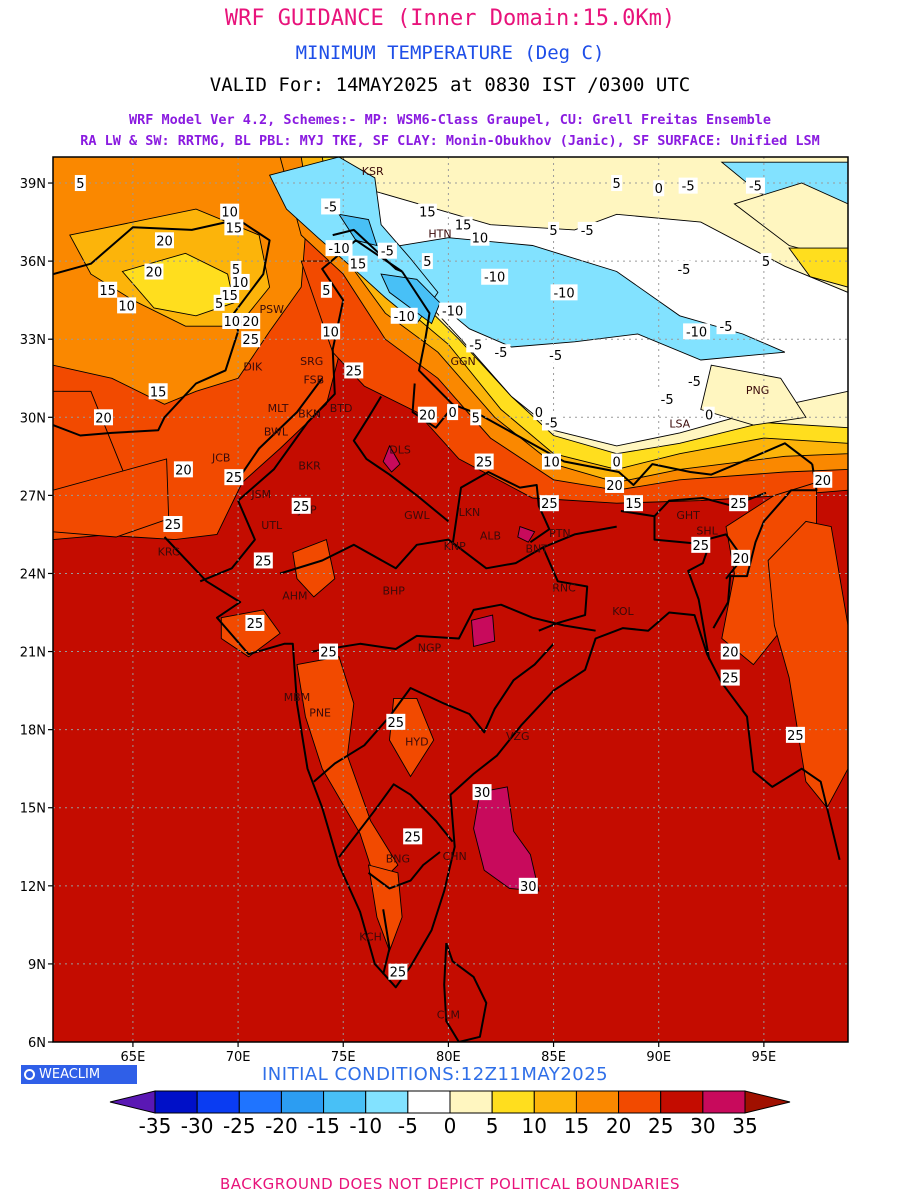 This screenshot has width=900, height=1200. What do you see at coordinates (238, 1057) in the screenshot?
I see `lon-tick-label: 70E` at bounding box center [238, 1057].